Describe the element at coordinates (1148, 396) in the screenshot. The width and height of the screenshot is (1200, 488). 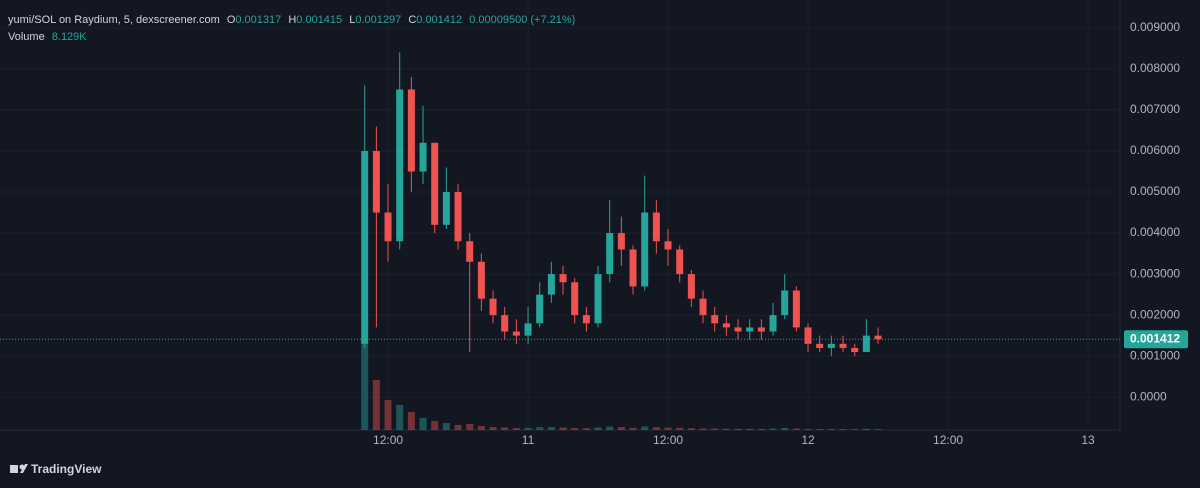
I see `y-tick-label: 0.0000` at that location.